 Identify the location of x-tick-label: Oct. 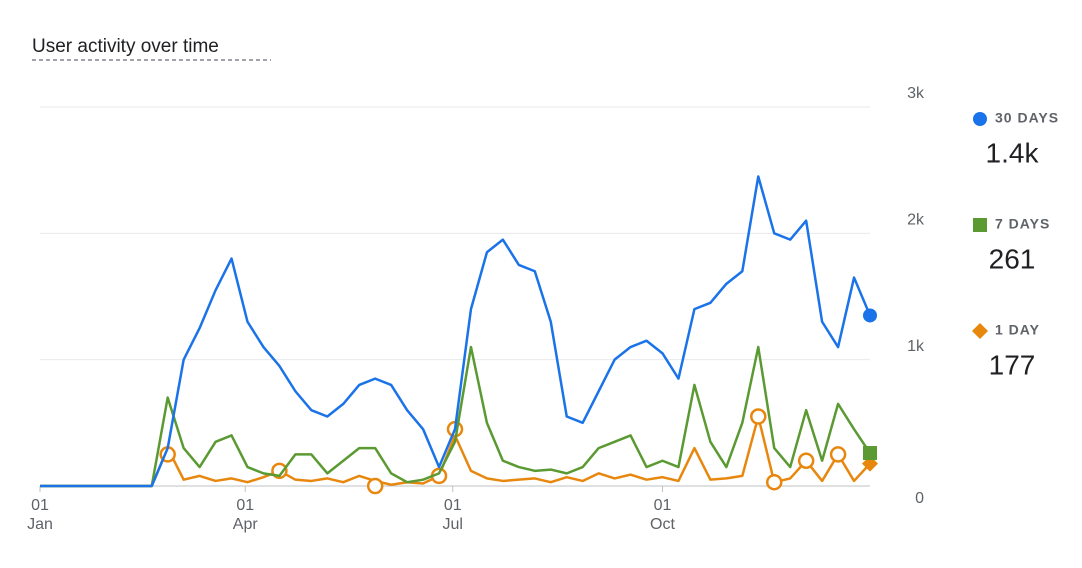
(662, 524).